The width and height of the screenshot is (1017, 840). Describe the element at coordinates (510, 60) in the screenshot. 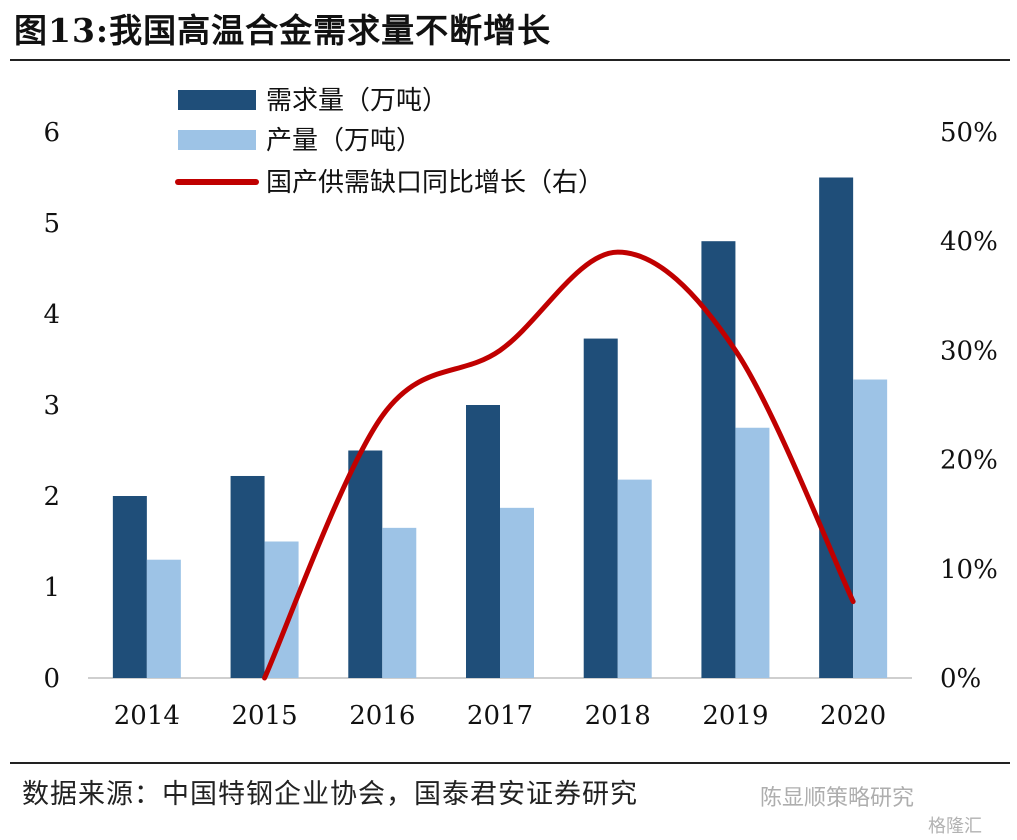

I see `top-rule` at that location.